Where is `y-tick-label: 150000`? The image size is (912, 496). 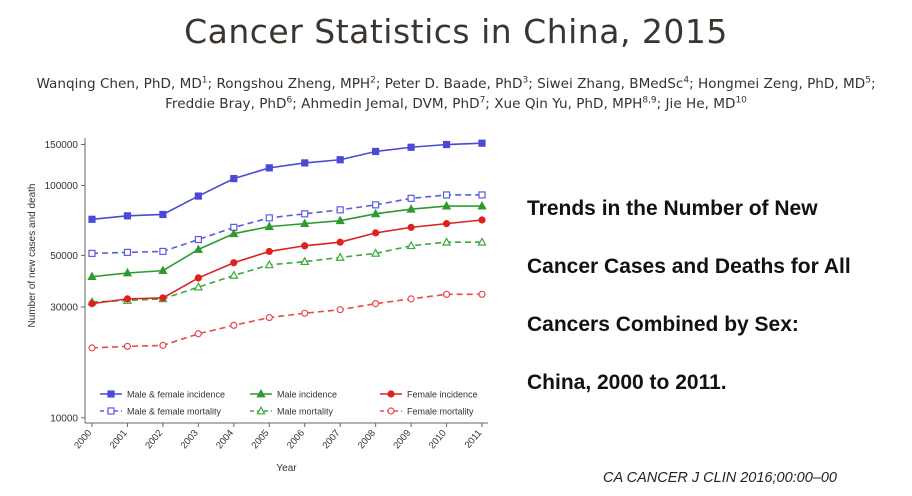
y-tick-label: 150000 is located at coordinates (62, 145).